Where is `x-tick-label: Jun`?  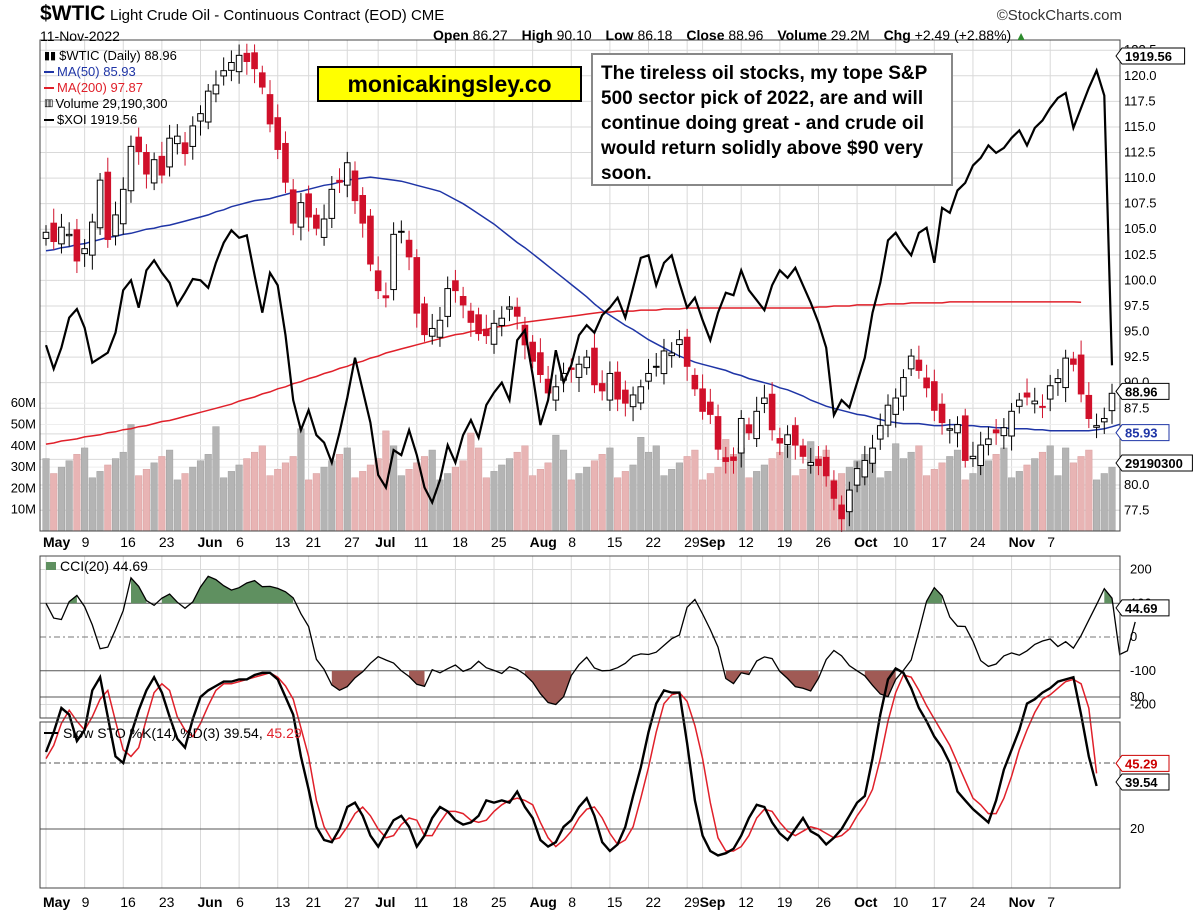 x-tick-label: Jun is located at coordinates (209, 902).